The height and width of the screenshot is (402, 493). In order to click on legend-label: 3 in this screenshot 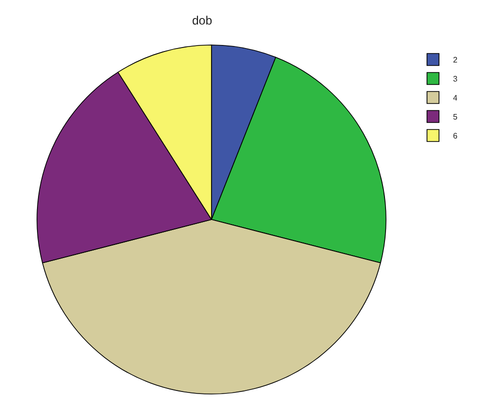, I will do `click(455, 79)`.